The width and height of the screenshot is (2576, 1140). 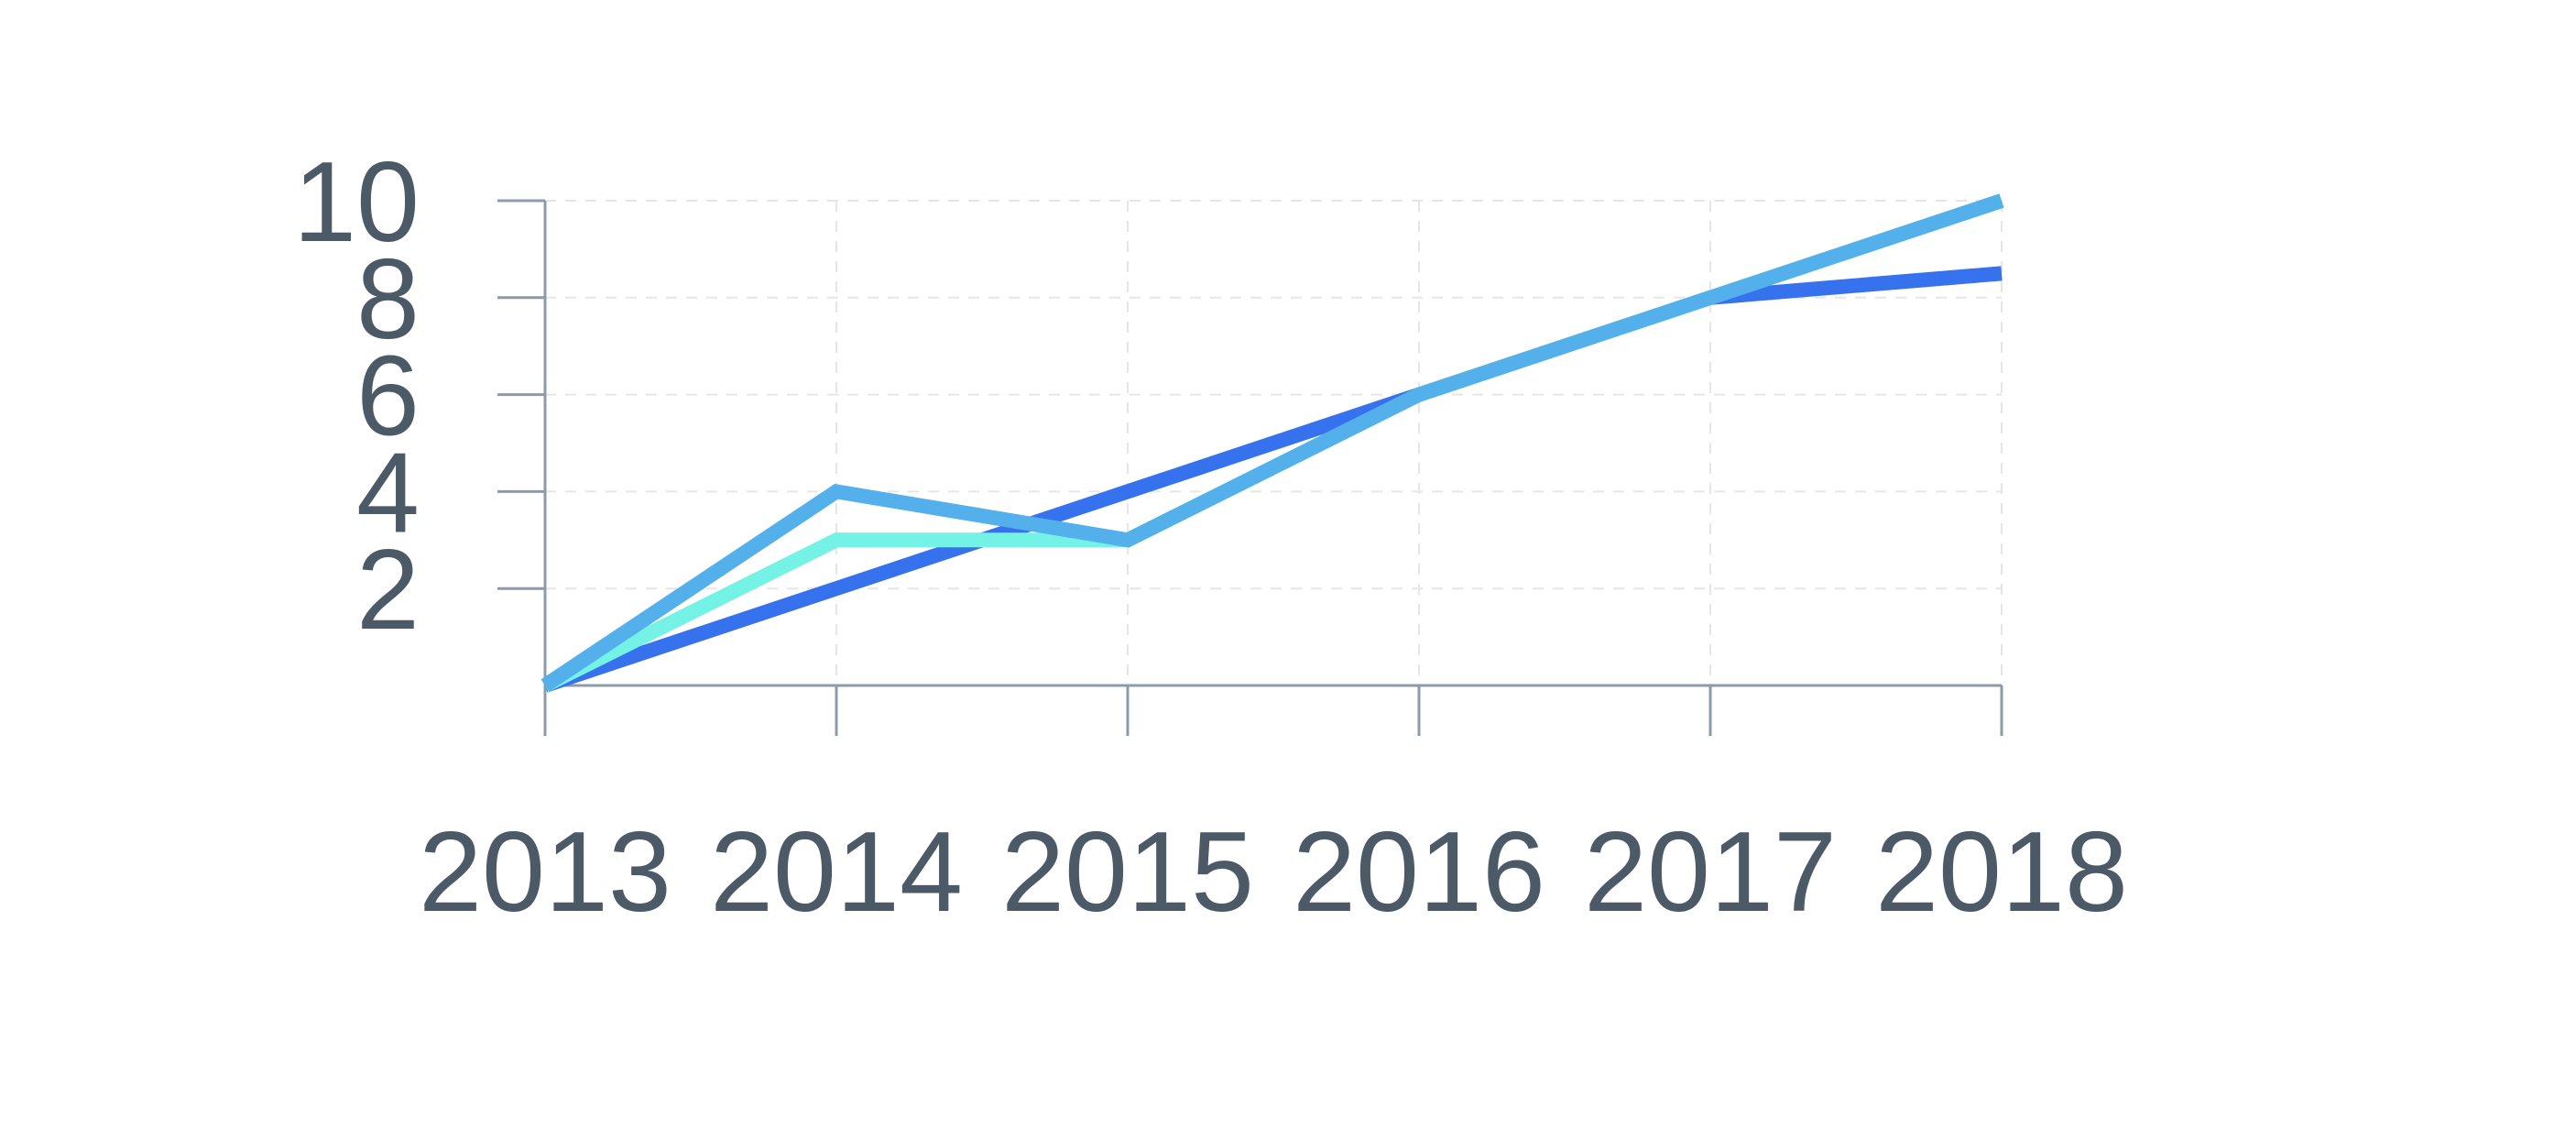 What do you see at coordinates (388, 493) in the screenshot?
I see `y-tick-label: 4` at bounding box center [388, 493].